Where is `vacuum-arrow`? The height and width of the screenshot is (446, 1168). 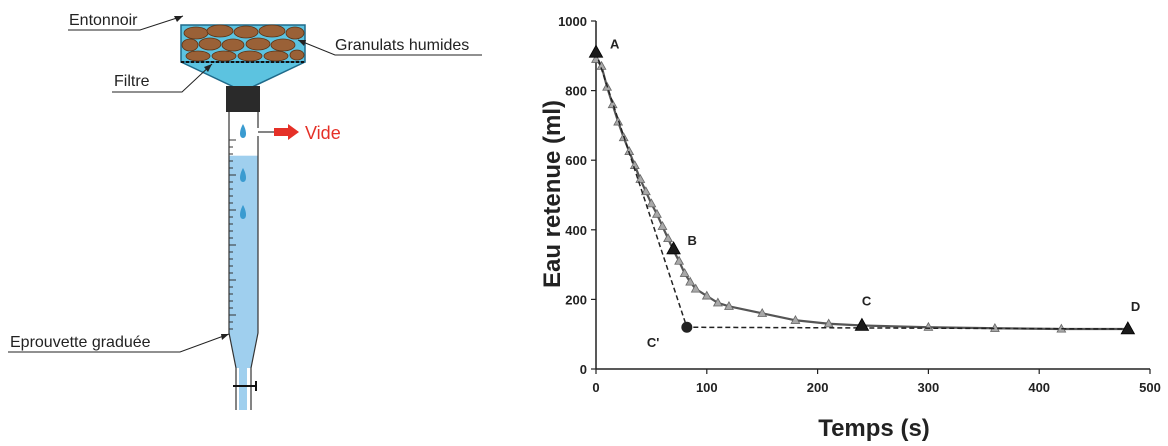 vacuum-arrow is located at coordinates (278, 132).